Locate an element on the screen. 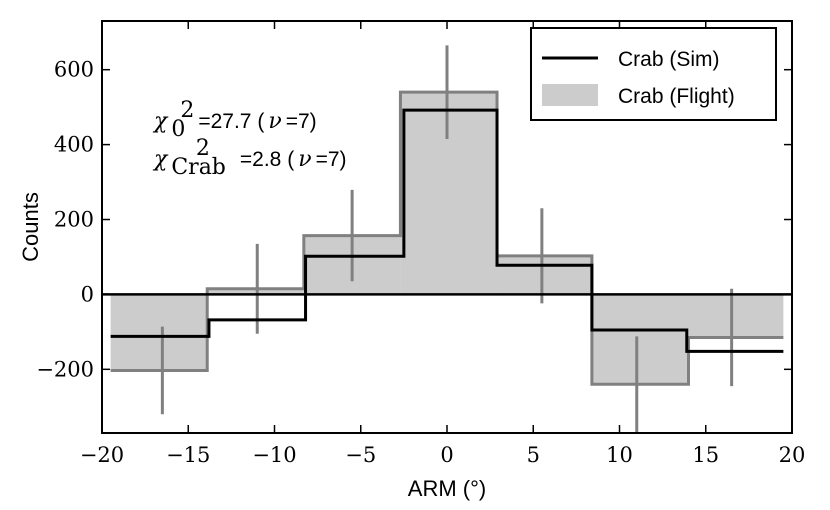 Image resolution: width=830 pixels, height=510 pixels. chicrab-subscript: Crab is located at coordinates (198, 167).